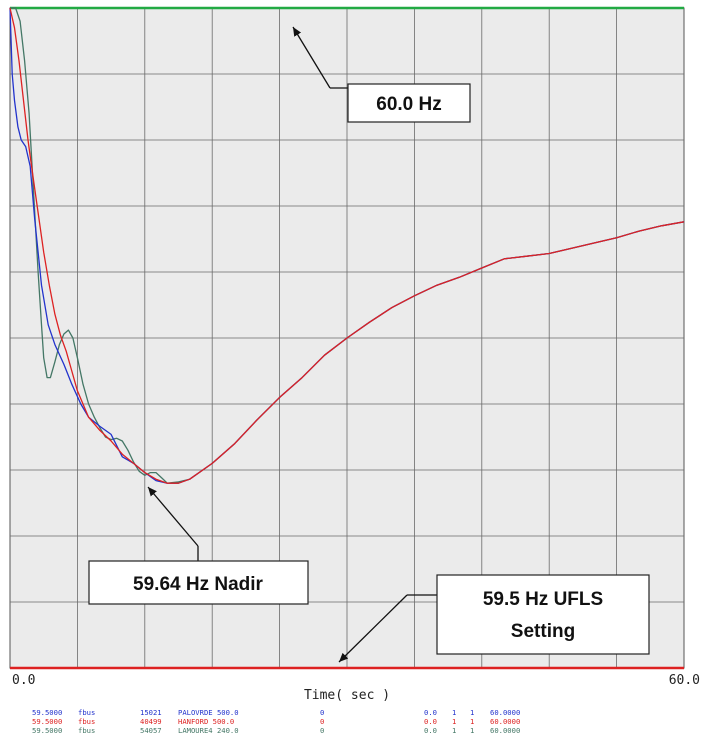 The width and height of the screenshot is (704, 745). I want to click on legend-cell: PALOVRDE 500.0, so click(208, 712).